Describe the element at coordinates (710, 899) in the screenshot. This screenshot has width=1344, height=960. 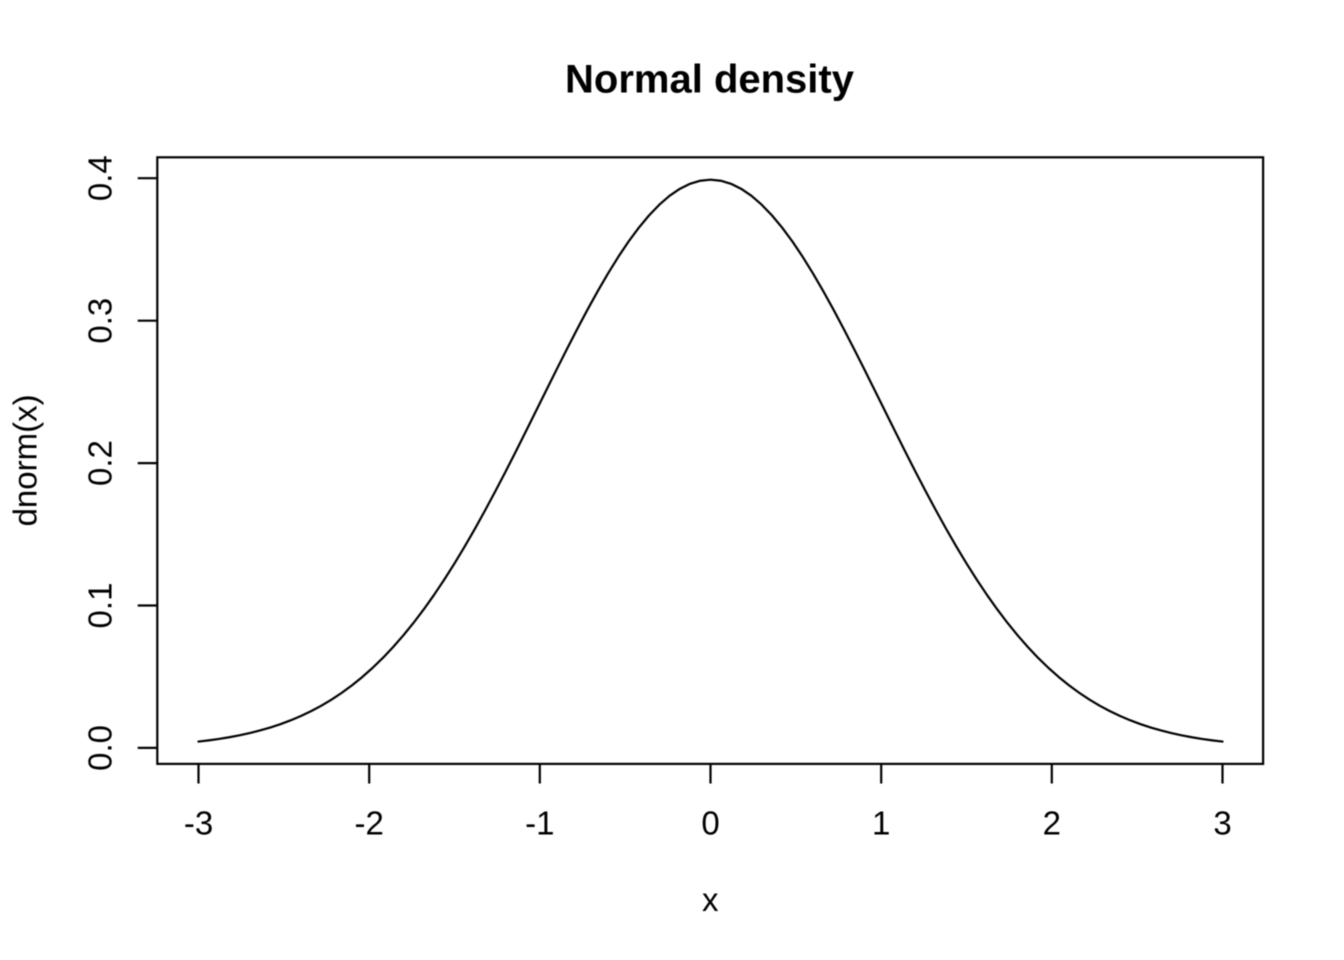
I see `svg-text: x` at that location.